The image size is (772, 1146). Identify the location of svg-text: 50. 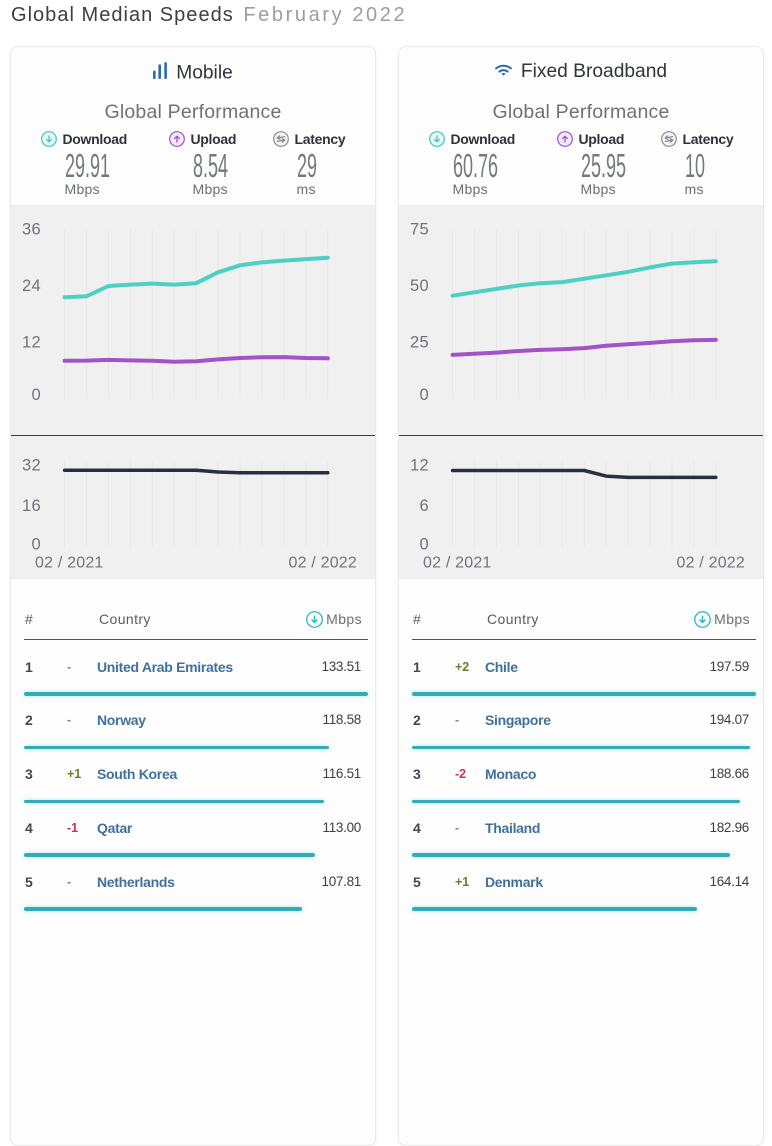
(419, 286).